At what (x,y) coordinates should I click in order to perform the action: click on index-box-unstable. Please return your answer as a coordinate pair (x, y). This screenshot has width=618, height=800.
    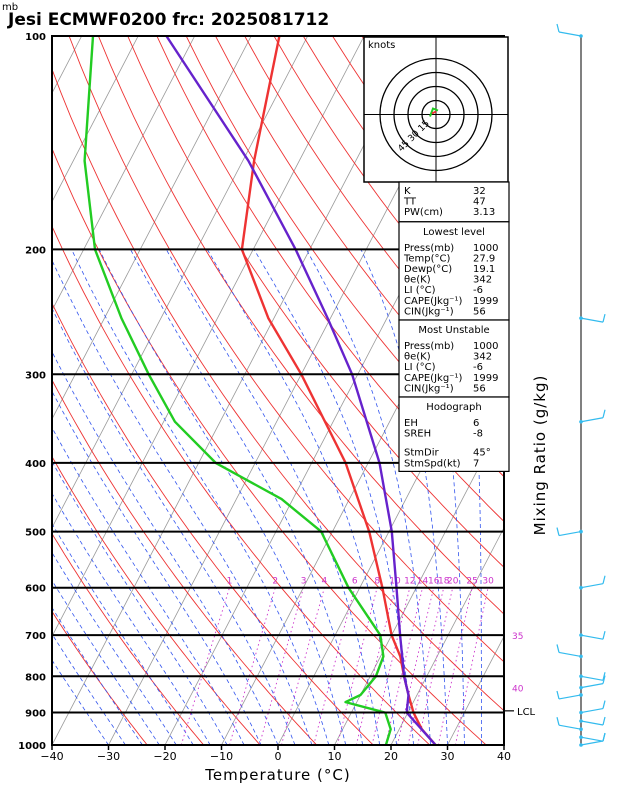
    Looking at the image, I should click on (454, 358).